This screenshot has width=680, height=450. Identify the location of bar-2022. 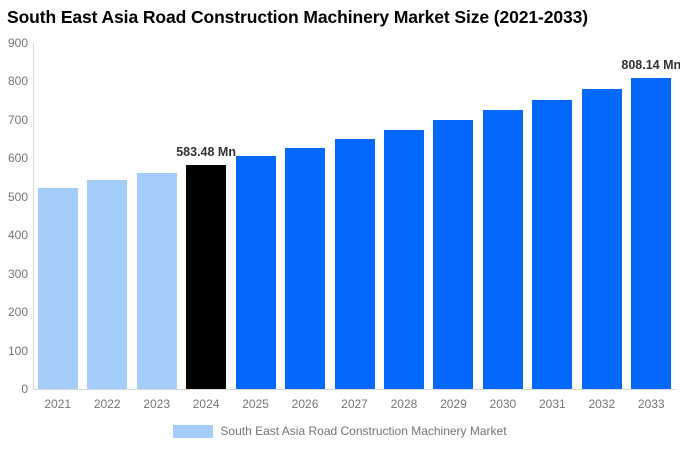
(107, 284).